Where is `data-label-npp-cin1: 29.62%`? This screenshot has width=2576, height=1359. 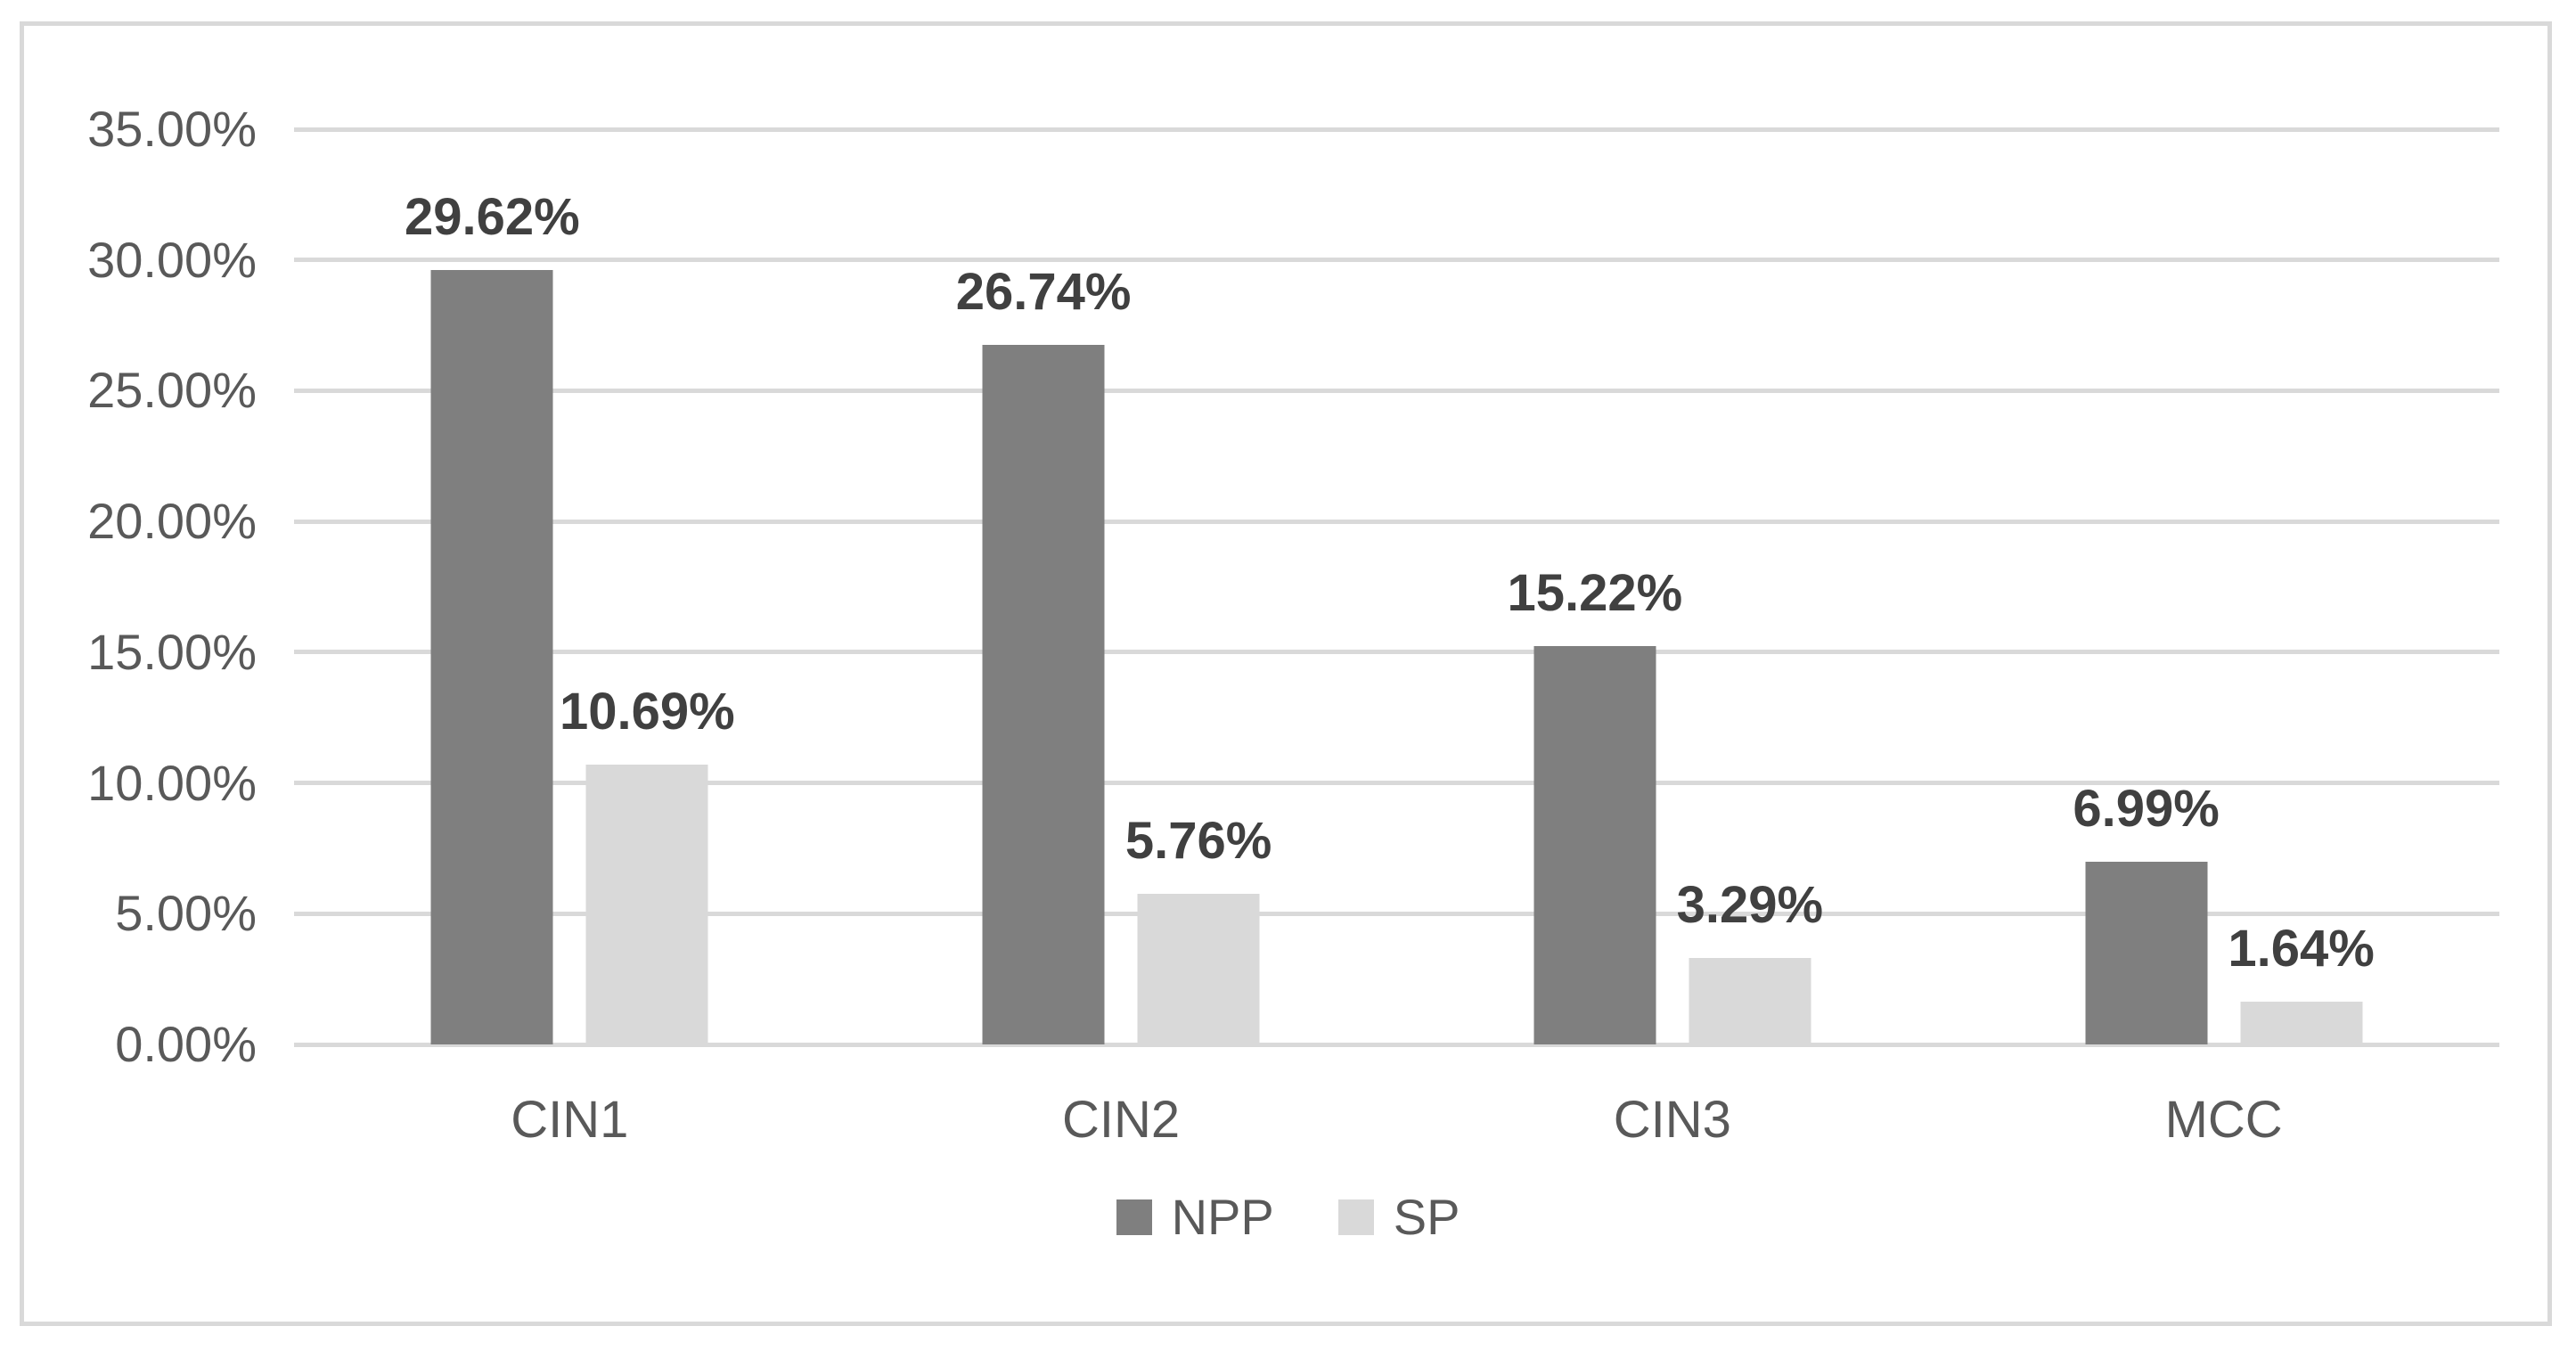
data-label-npp-cin1: 29.62% is located at coordinates (492, 217).